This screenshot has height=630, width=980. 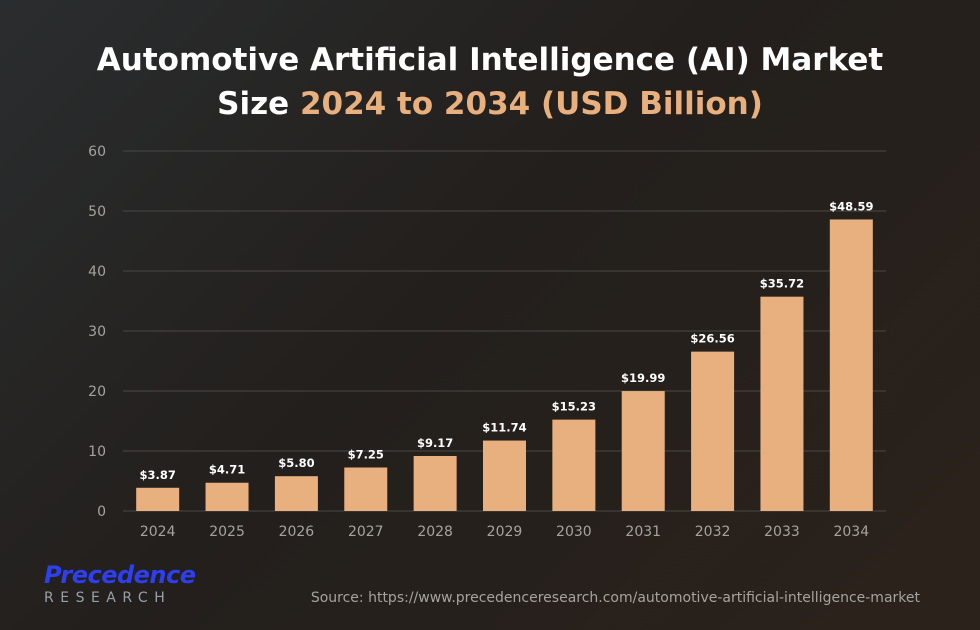 I want to click on bar-value-label: $11.74, so click(x=504, y=428).